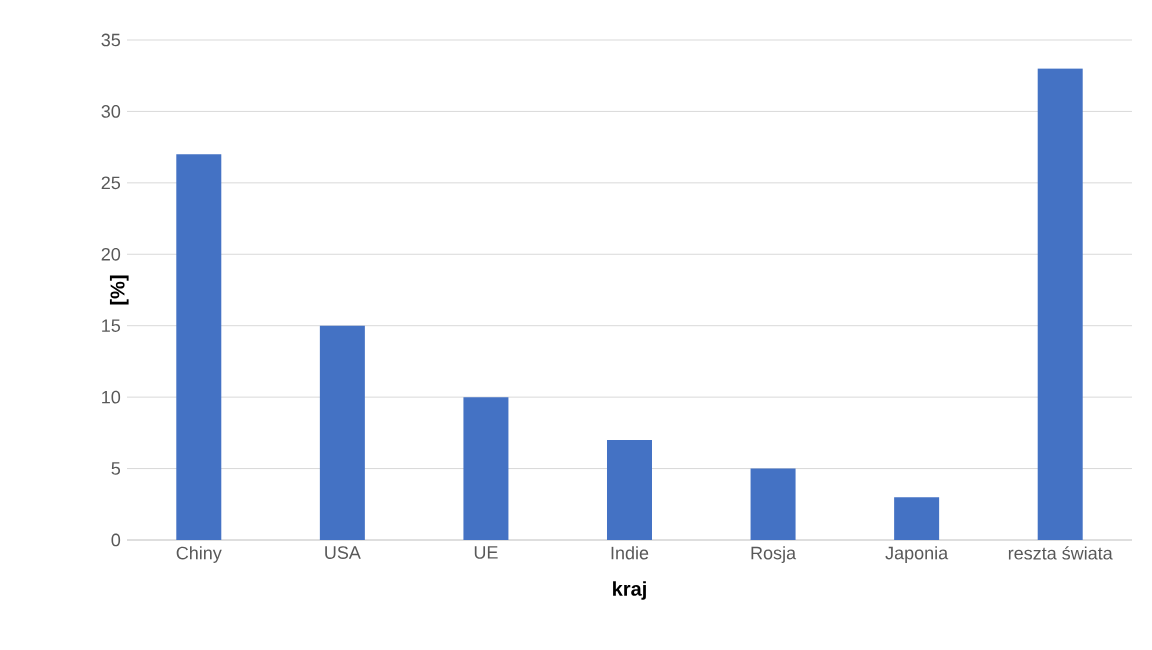 This screenshot has width=1152, height=650. What do you see at coordinates (111, 40) in the screenshot?
I see `y-tick-label: 35` at bounding box center [111, 40].